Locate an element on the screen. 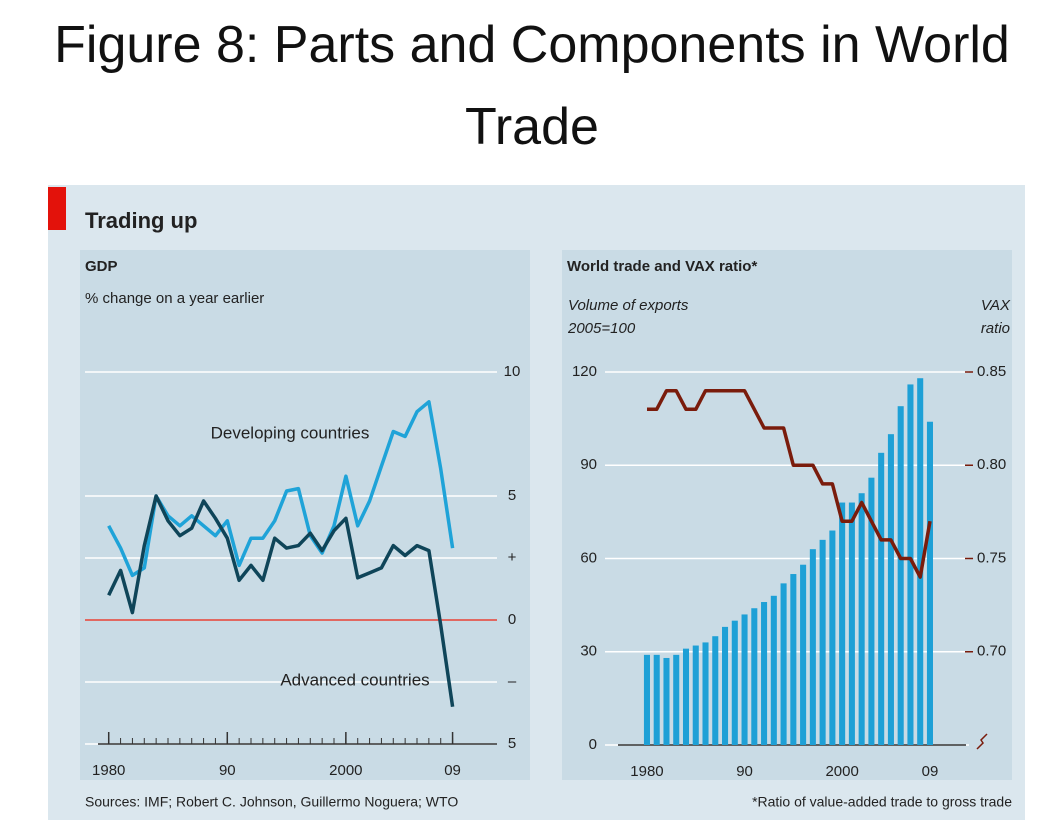 The width and height of the screenshot is (1064, 839). chart-subtitle: % change on a year earlier is located at coordinates (174, 298).